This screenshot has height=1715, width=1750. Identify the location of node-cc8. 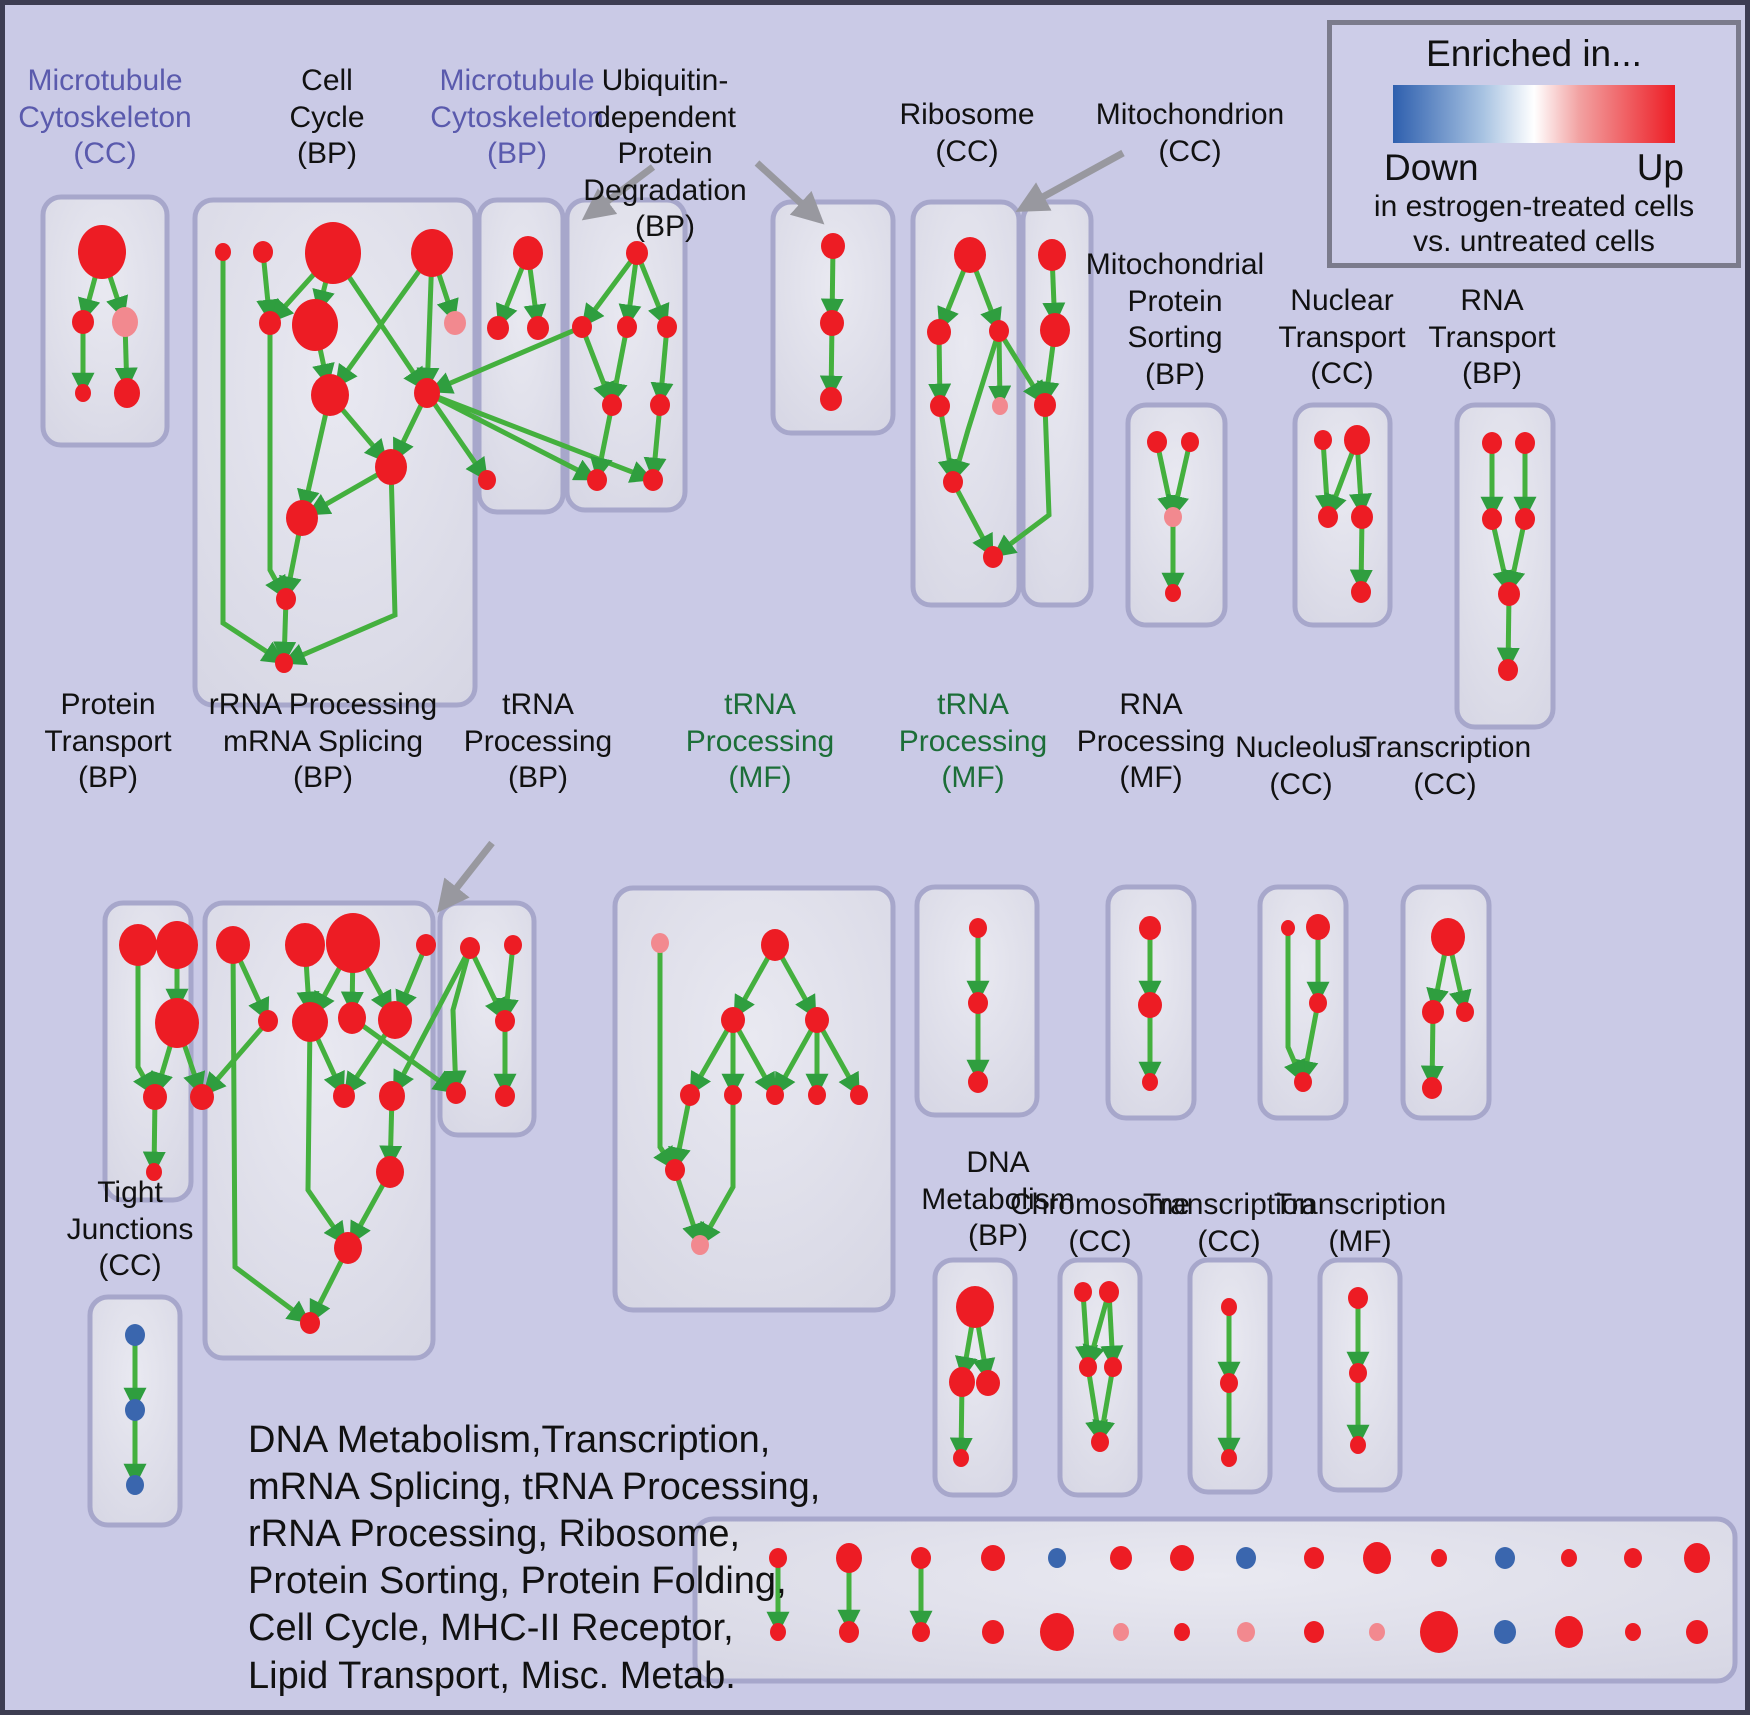
(330, 395).